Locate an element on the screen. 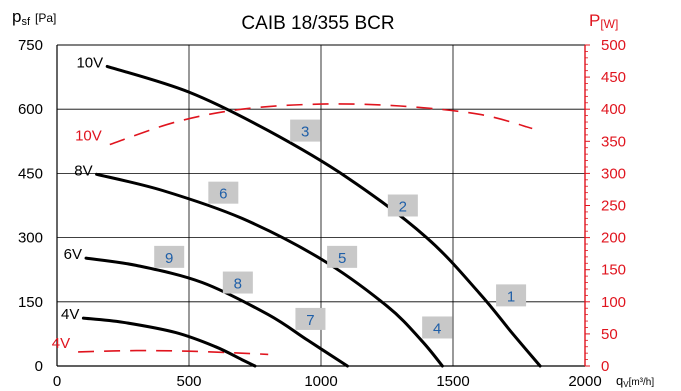 The height and width of the screenshot is (391, 681). zone-label: 4 is located at coordinates (437, 327).